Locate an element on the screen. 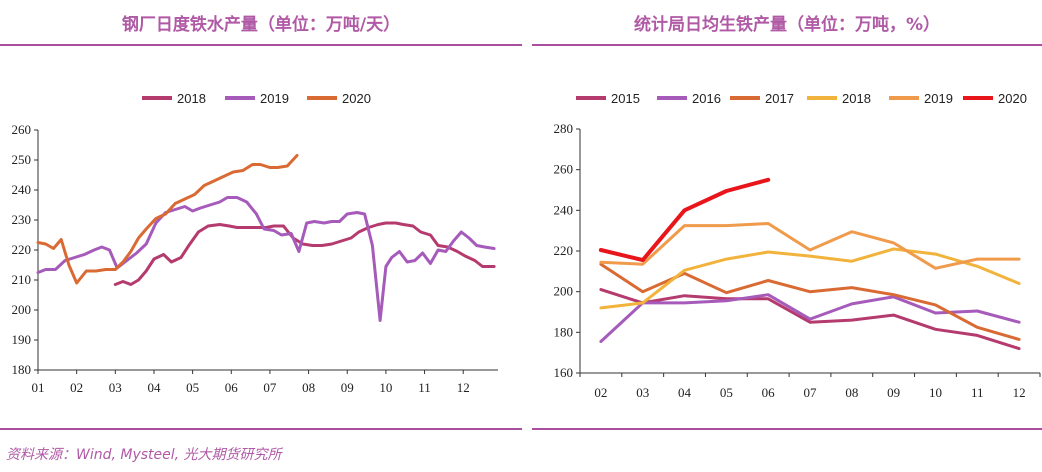 The height and width of the screenshot is (472, 1042). series-line-2016 is located at coordinates (810, 318).